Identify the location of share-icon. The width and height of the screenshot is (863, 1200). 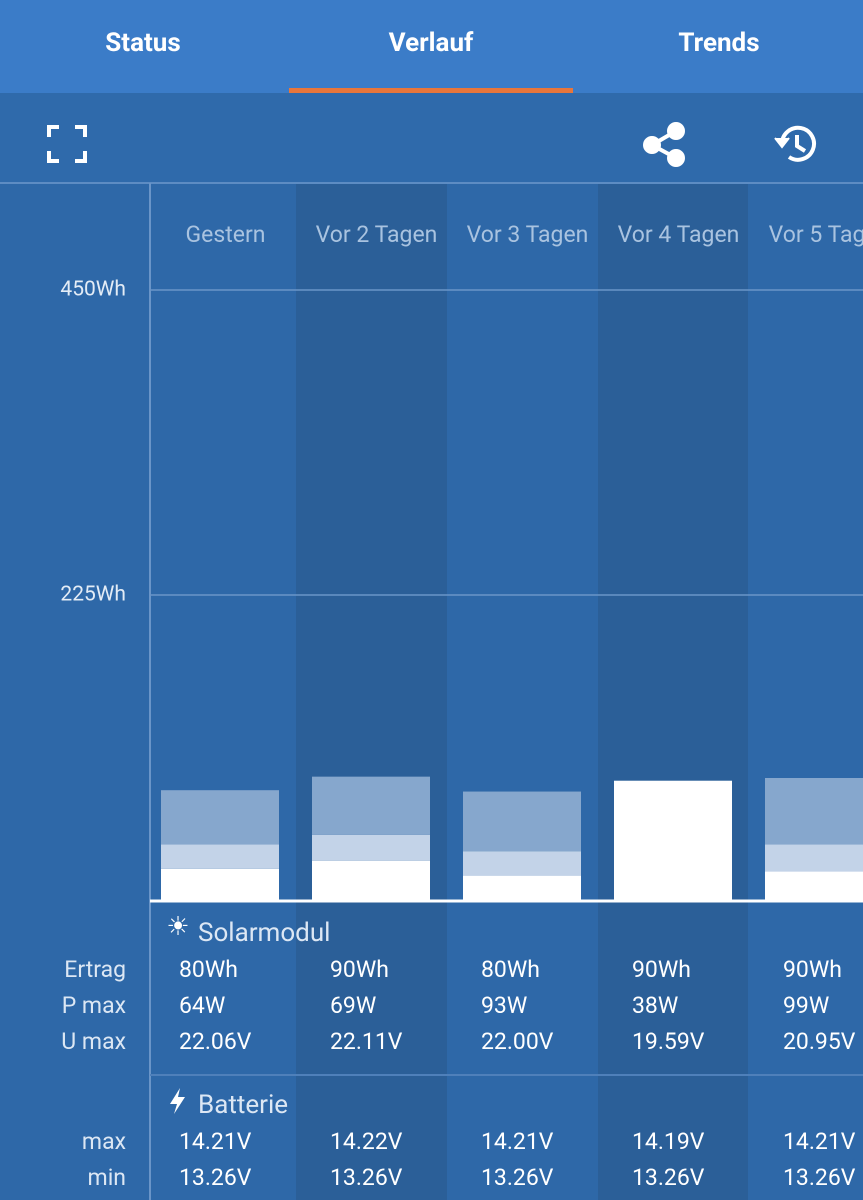
(664, 144).